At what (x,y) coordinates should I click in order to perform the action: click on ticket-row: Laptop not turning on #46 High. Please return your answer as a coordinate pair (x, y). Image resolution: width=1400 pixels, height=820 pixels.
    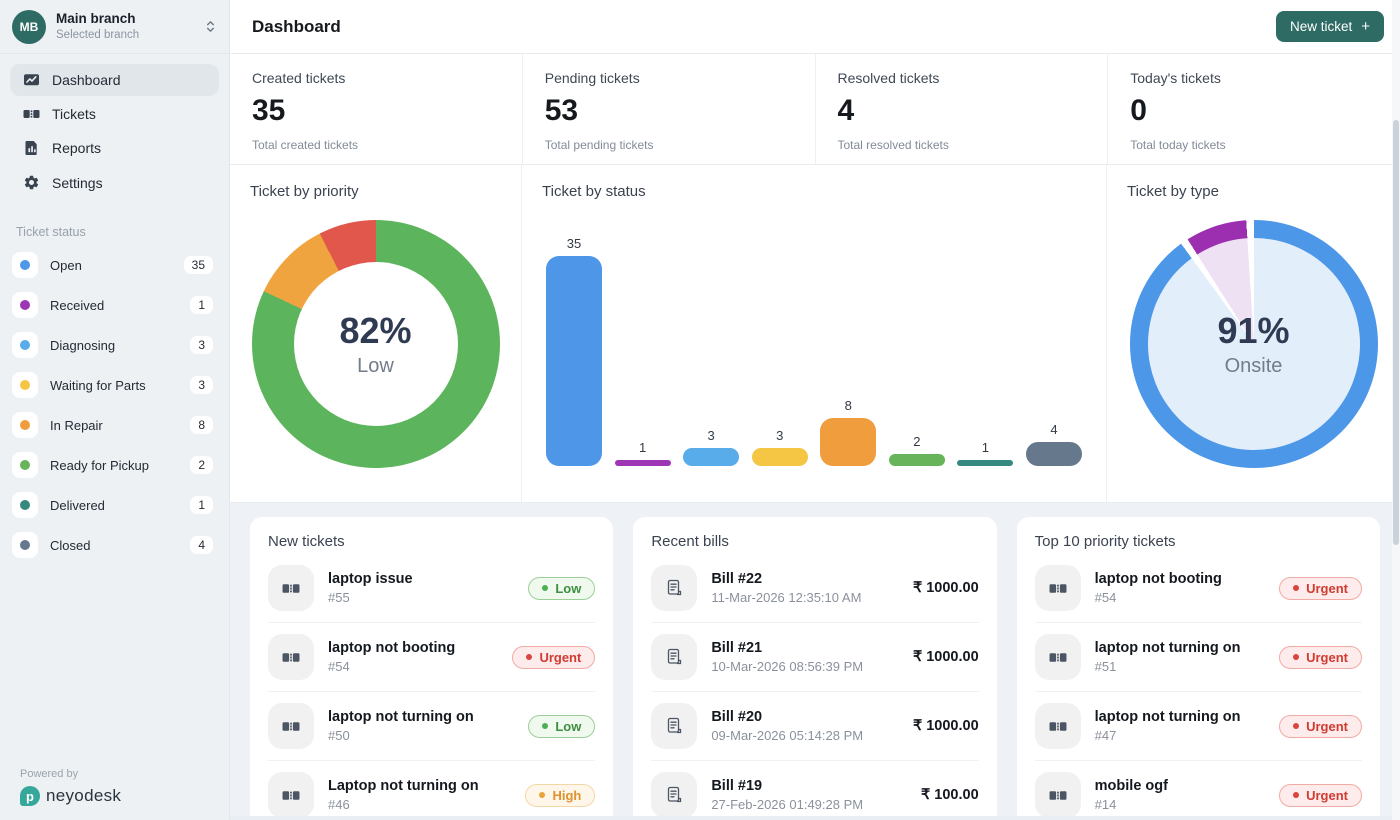
    Looking at the image, I should click on (432, 790).